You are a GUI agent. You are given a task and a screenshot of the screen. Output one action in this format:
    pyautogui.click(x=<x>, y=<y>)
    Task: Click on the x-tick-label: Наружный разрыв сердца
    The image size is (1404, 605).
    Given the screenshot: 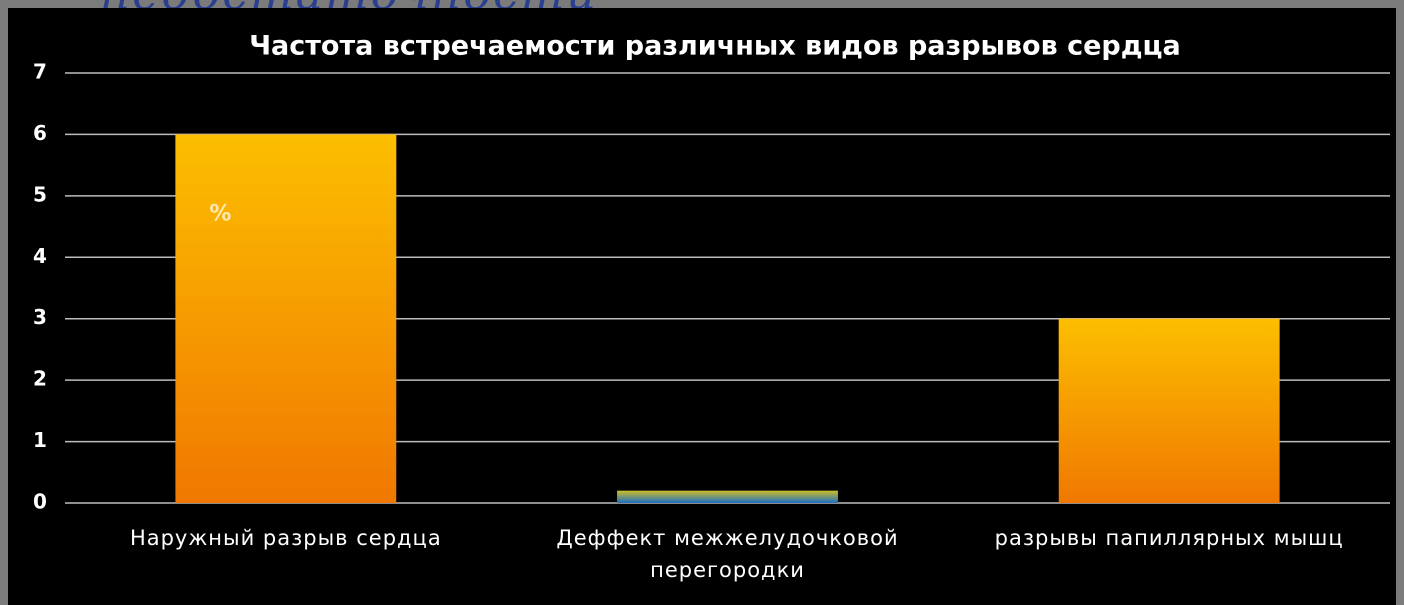 What is the action you would take?
    pyautogui.click(x=285, y=538)
    